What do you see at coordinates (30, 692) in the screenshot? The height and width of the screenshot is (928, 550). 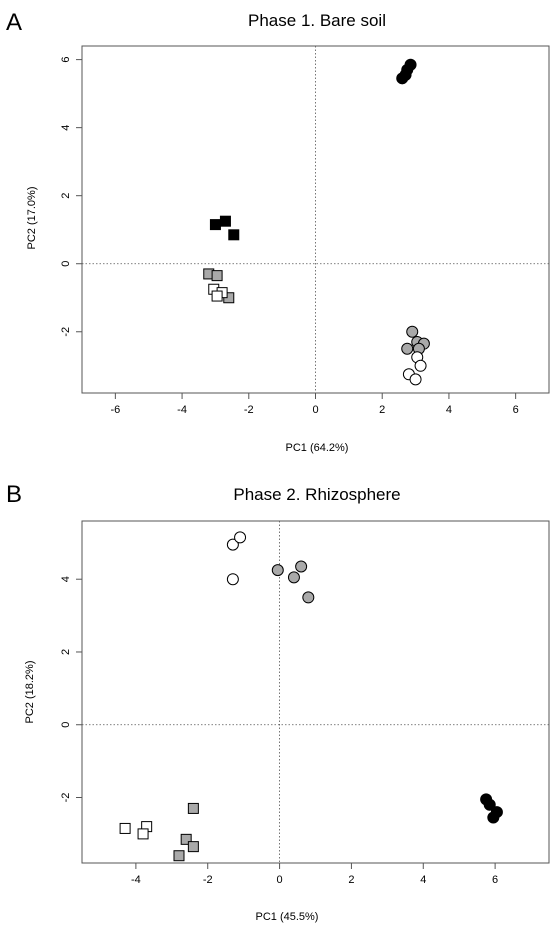 I see `y-axis-label: PC2 (18.2%)` at bounding box center [30, 692].